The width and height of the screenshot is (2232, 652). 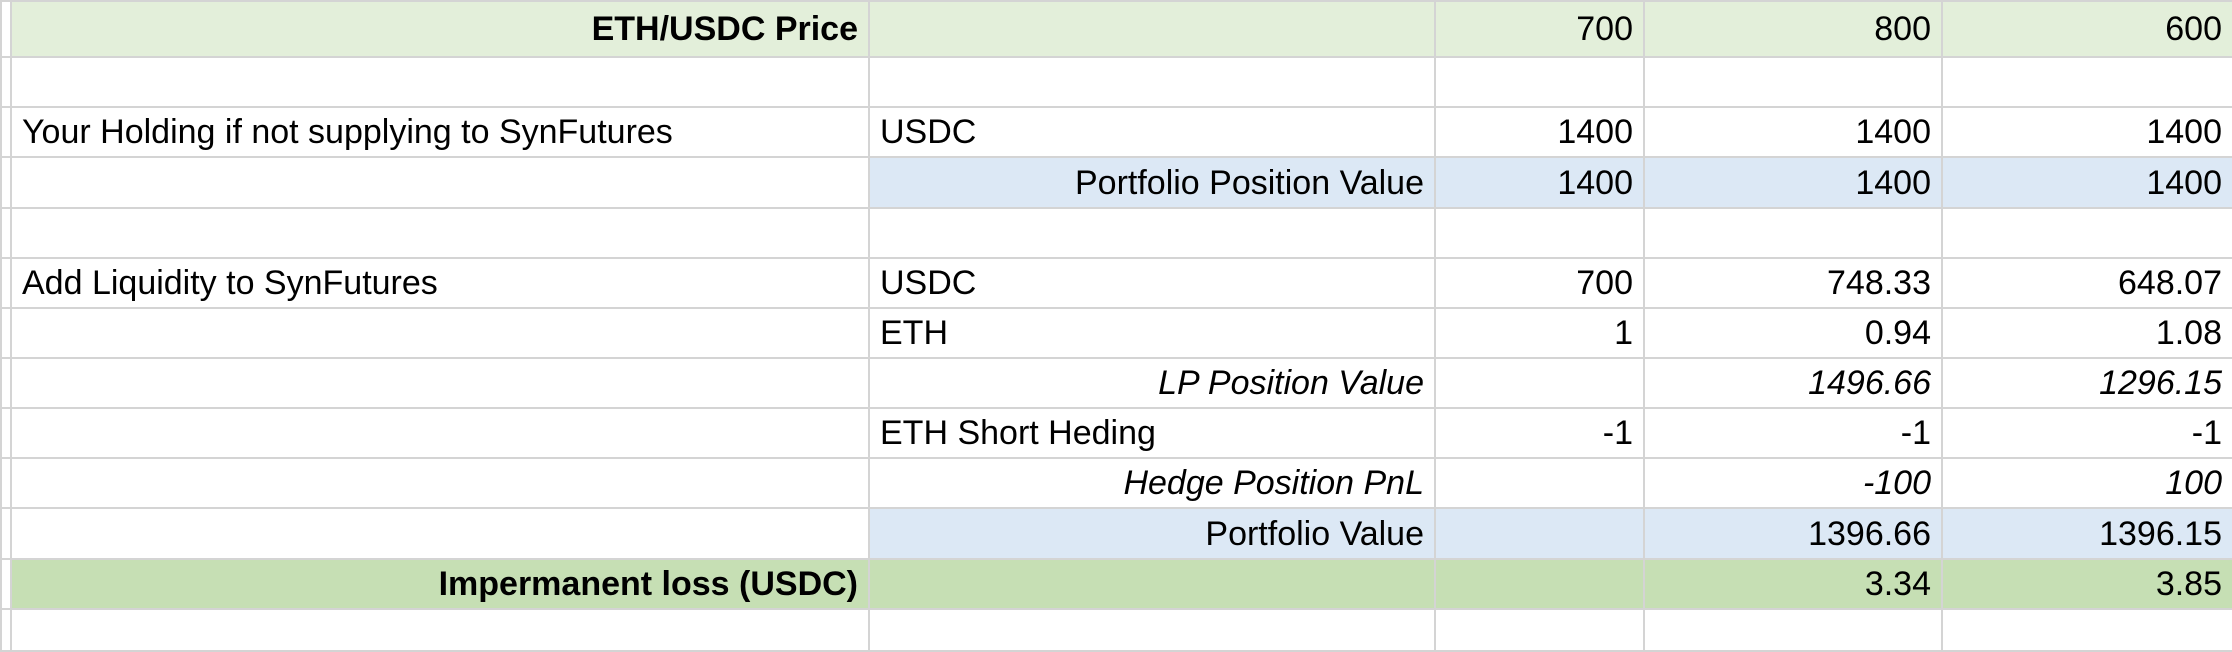 What do you see at coordinates (1152, 182) in the screenshot?
I see `portfolio-position-label: Portfolio Position Value` at bounding box center [1152, 182].